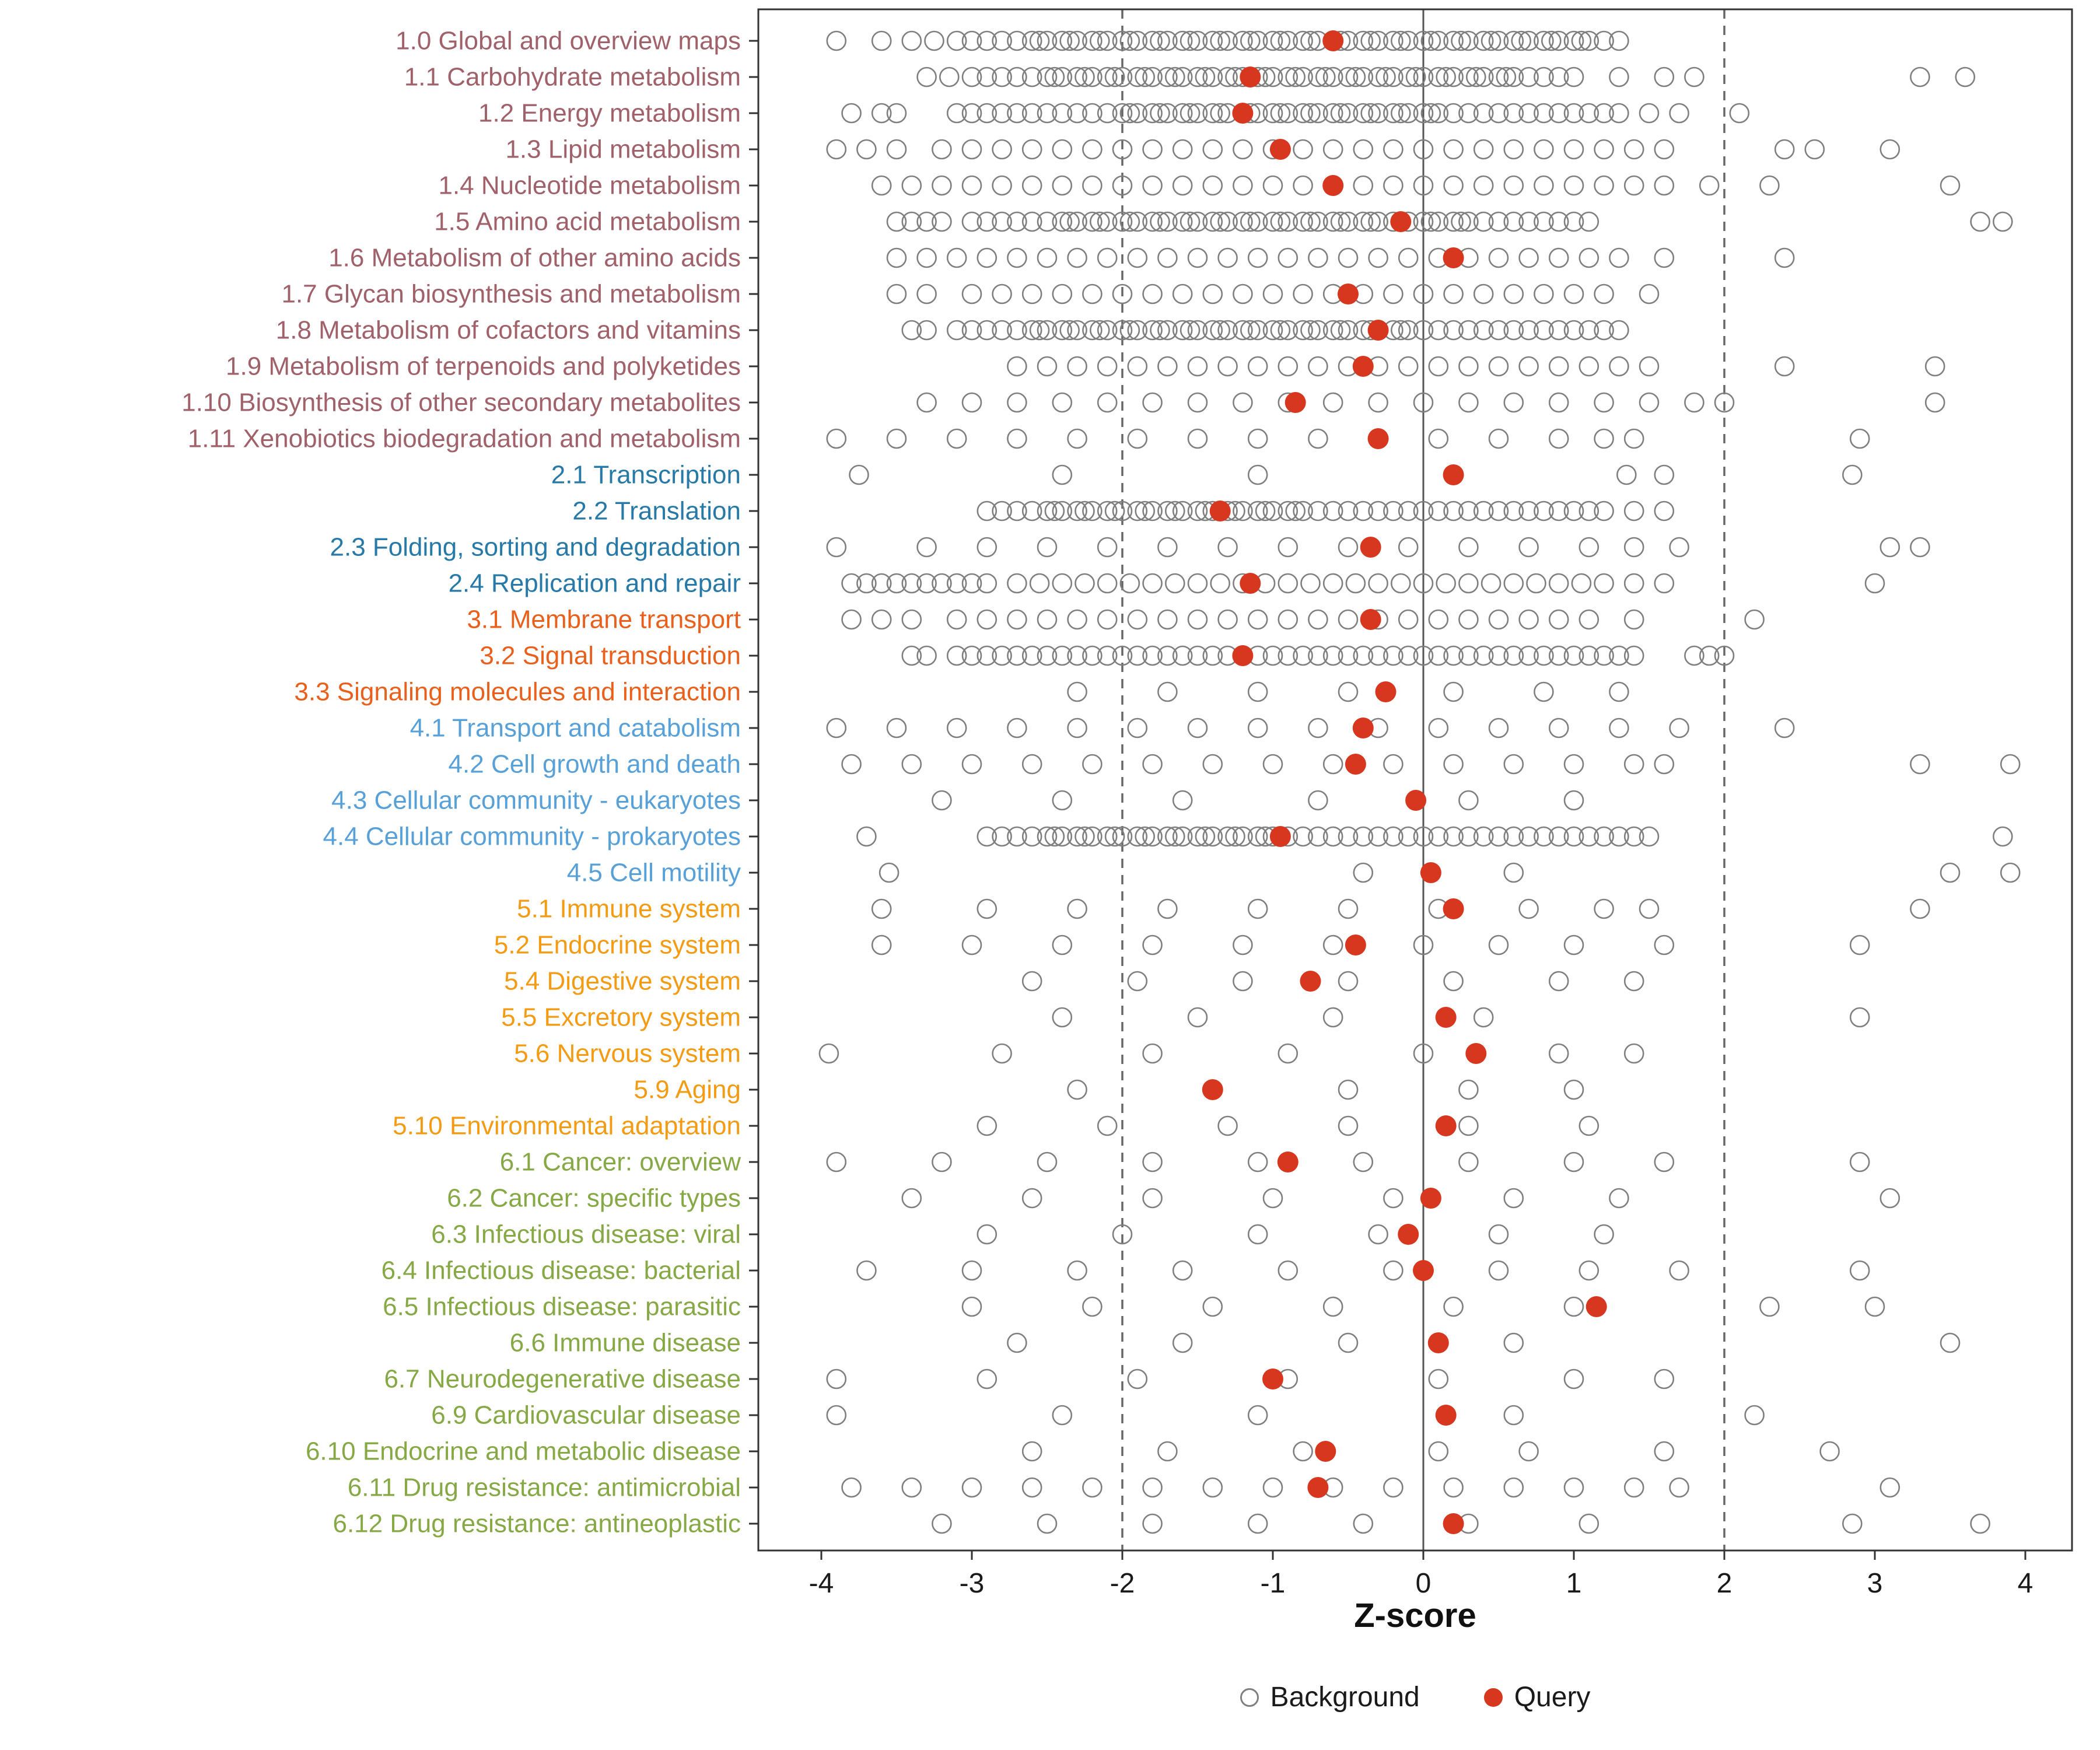 This screenshot has width=2100, height=1750. Describe the element at coordinates (610, 113) in the screenshot. I see `y-axis-label: 1.2 Energy metabolism` at that location.